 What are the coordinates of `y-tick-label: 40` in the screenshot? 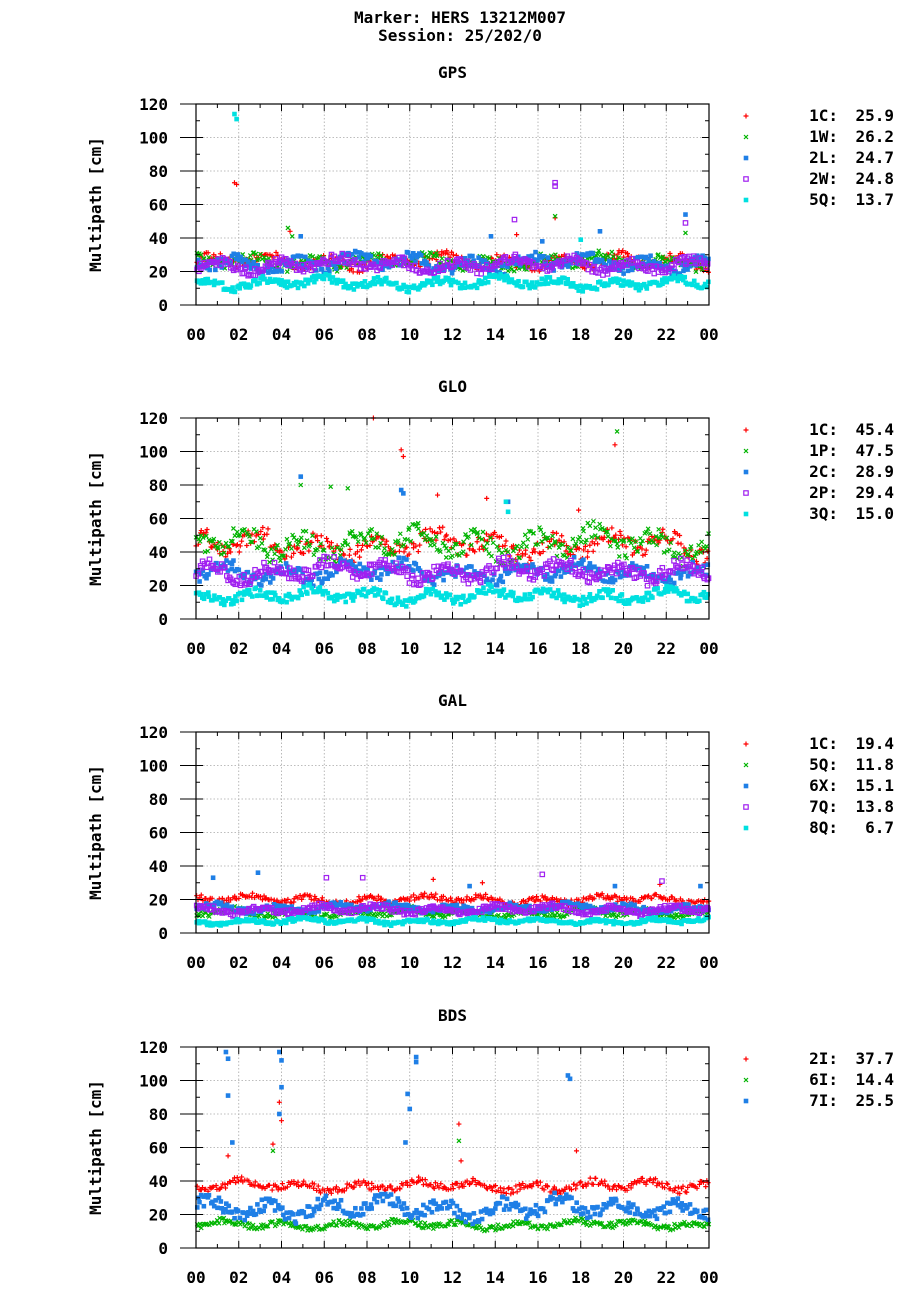 It's located at (158, 238).